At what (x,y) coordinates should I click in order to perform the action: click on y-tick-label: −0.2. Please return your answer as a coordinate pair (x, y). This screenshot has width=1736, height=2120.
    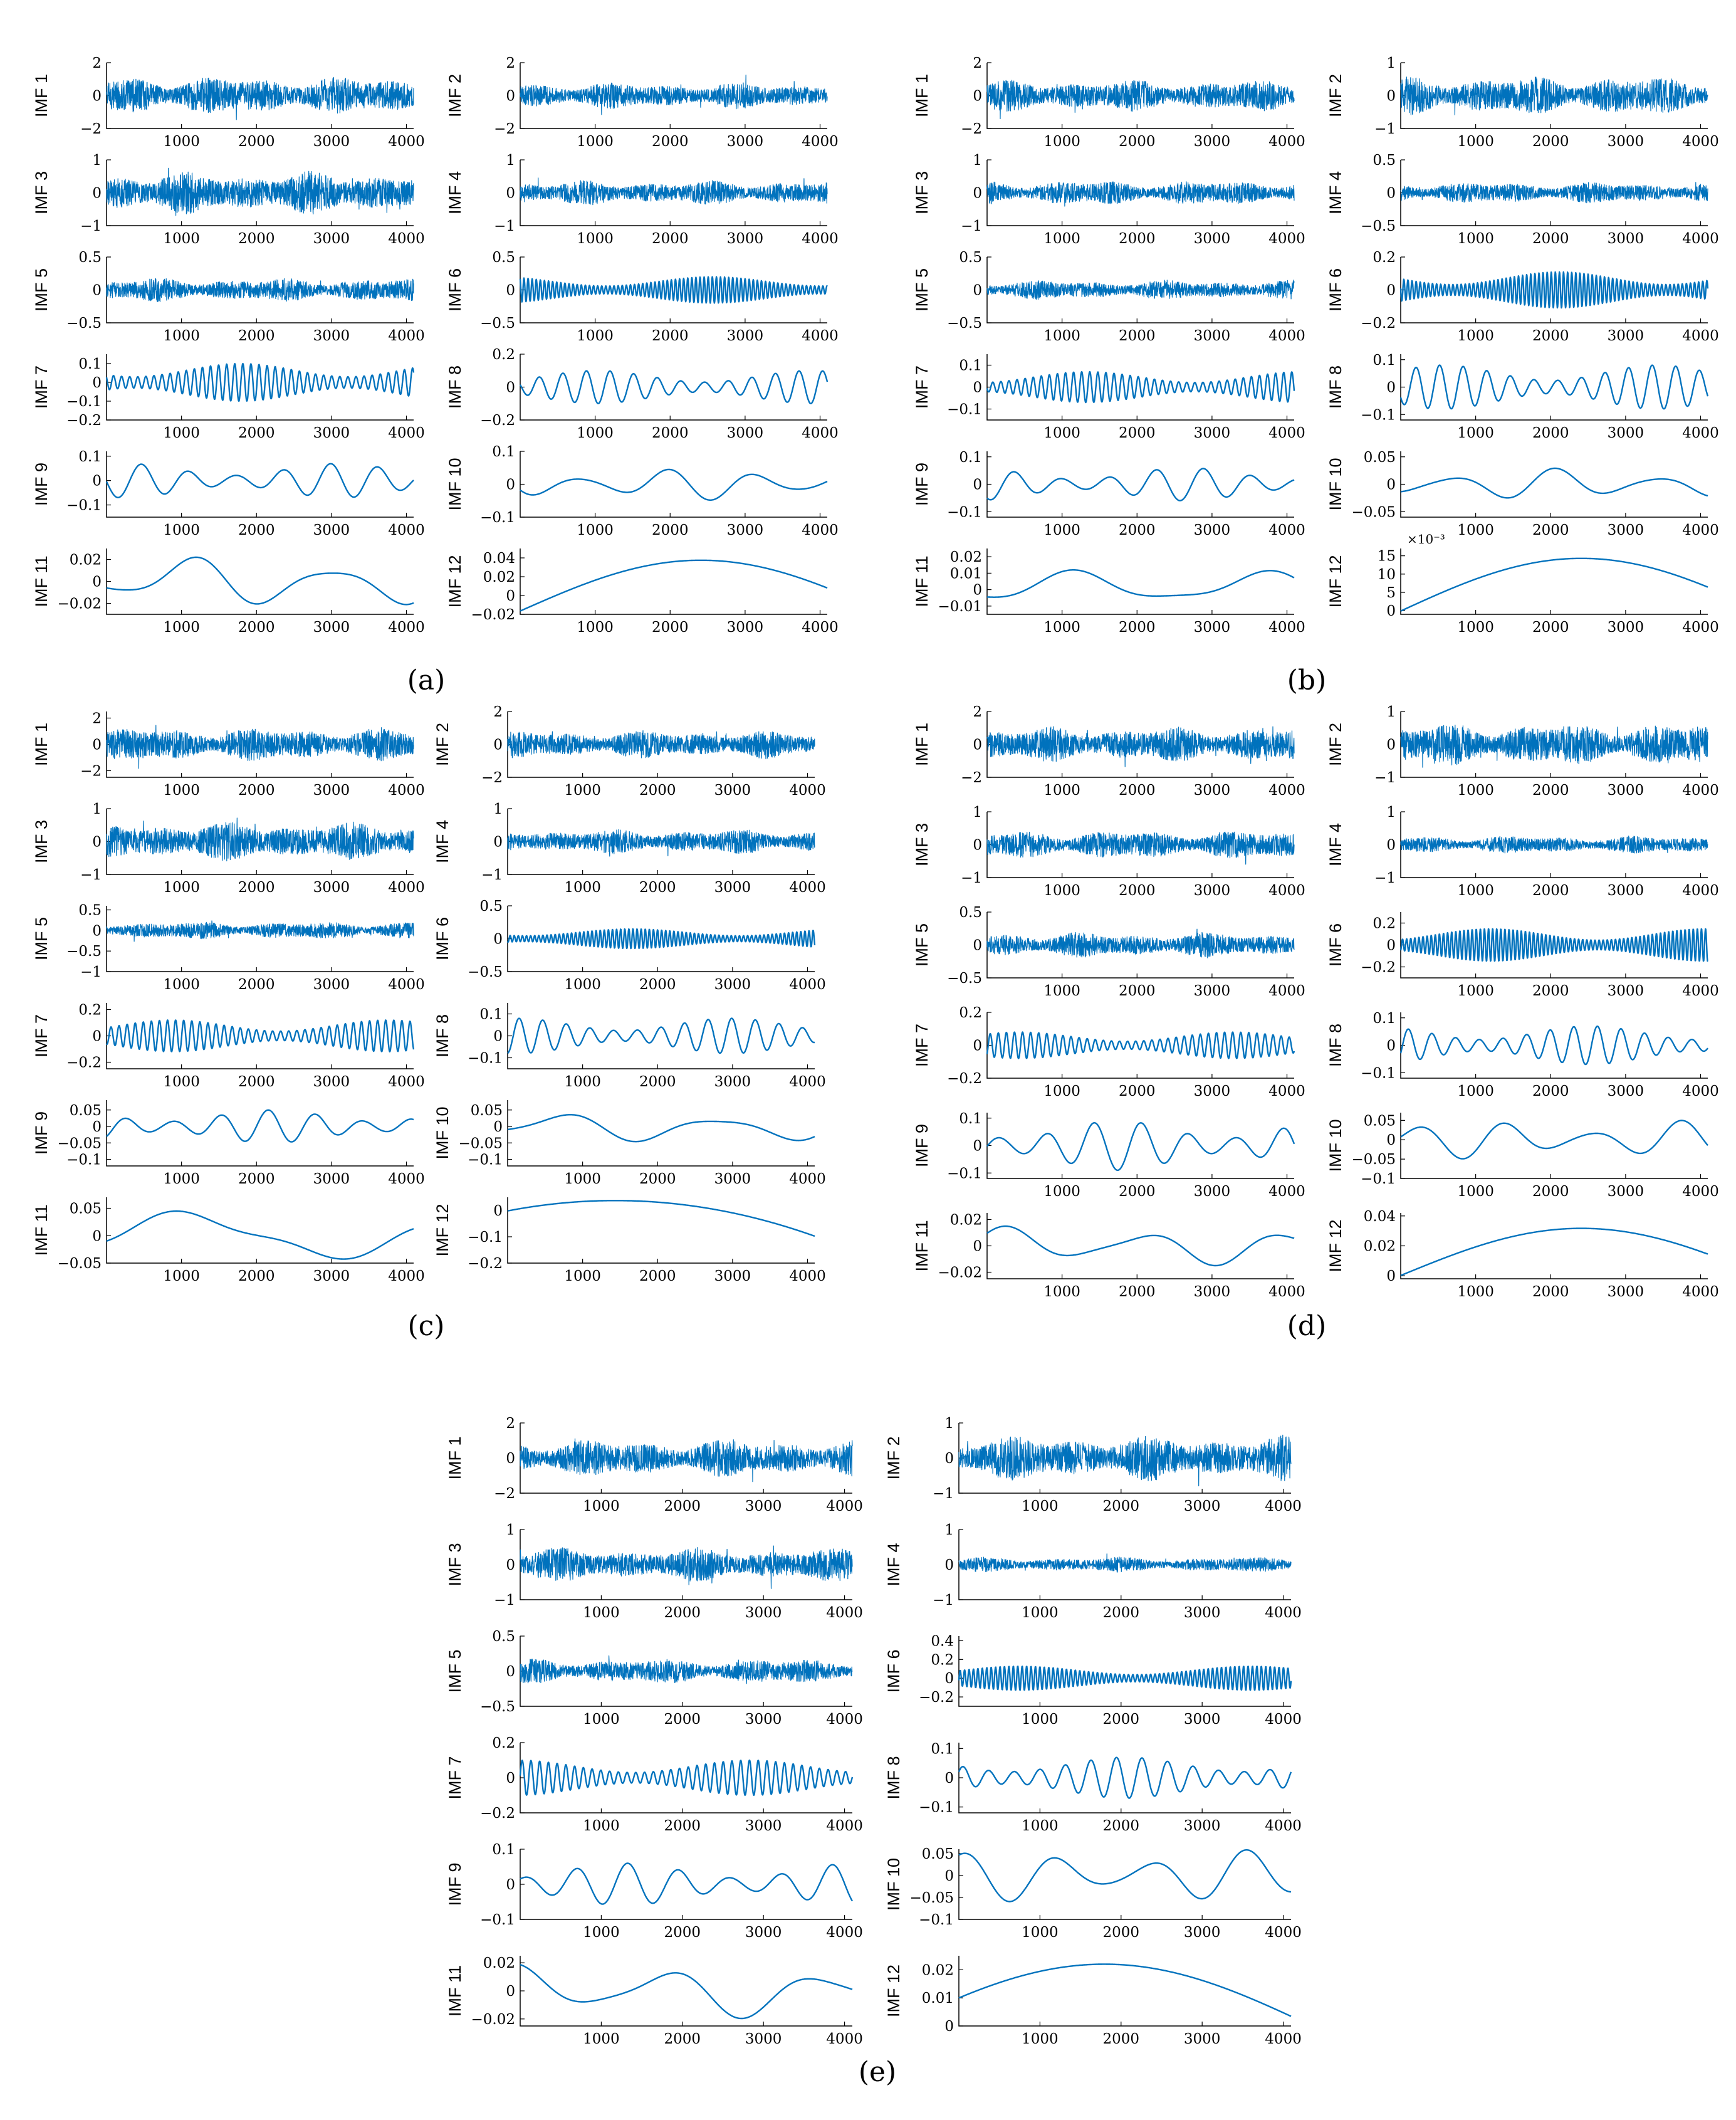
    Looking at the image, I should click on (84, 1063).